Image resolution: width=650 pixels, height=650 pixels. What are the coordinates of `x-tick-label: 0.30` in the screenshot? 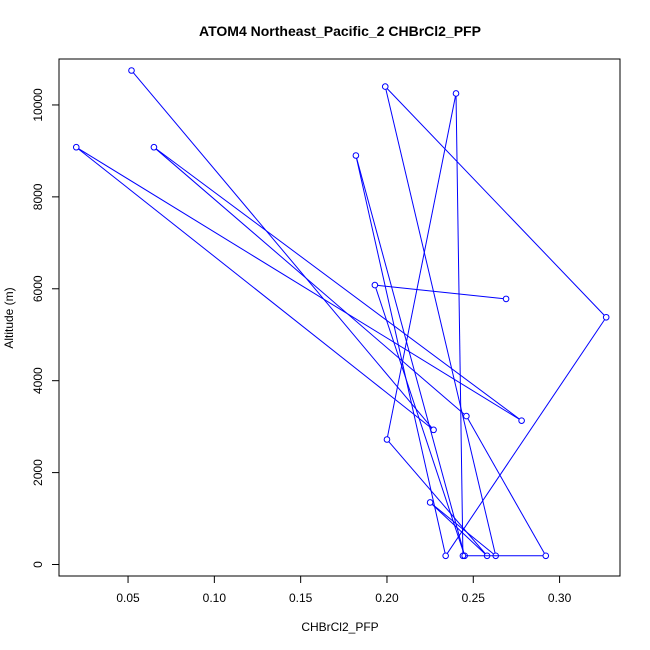 It's located at (560, 598).